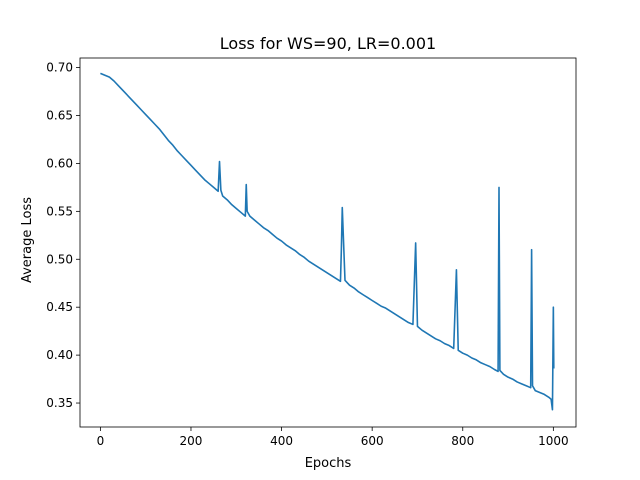 The width and height of the screenshot is (640, 480). What do you see at coordinates (59, 116) in the screenshot?
I see `y-tick-label: 0.65` at bounding box center [59, 116].